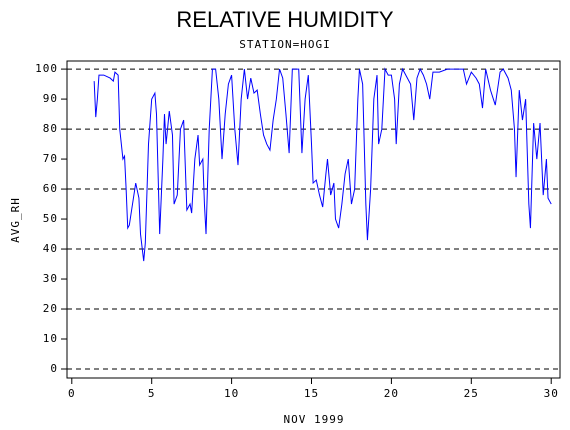 Image resolution: width=570 pixels, height=430 pixels. What do you see at coordinates (50, 218) in the screenshot?
I see `y-tick-label: 50` at bounding box center [50, 218].